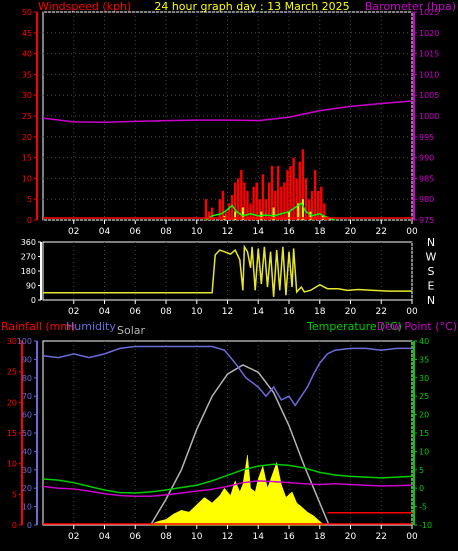 Image resolution: width=458 pixels, height=551 pixels. I want to click on barometer-axis-label: Barometer (hpa), so click(410, 6).